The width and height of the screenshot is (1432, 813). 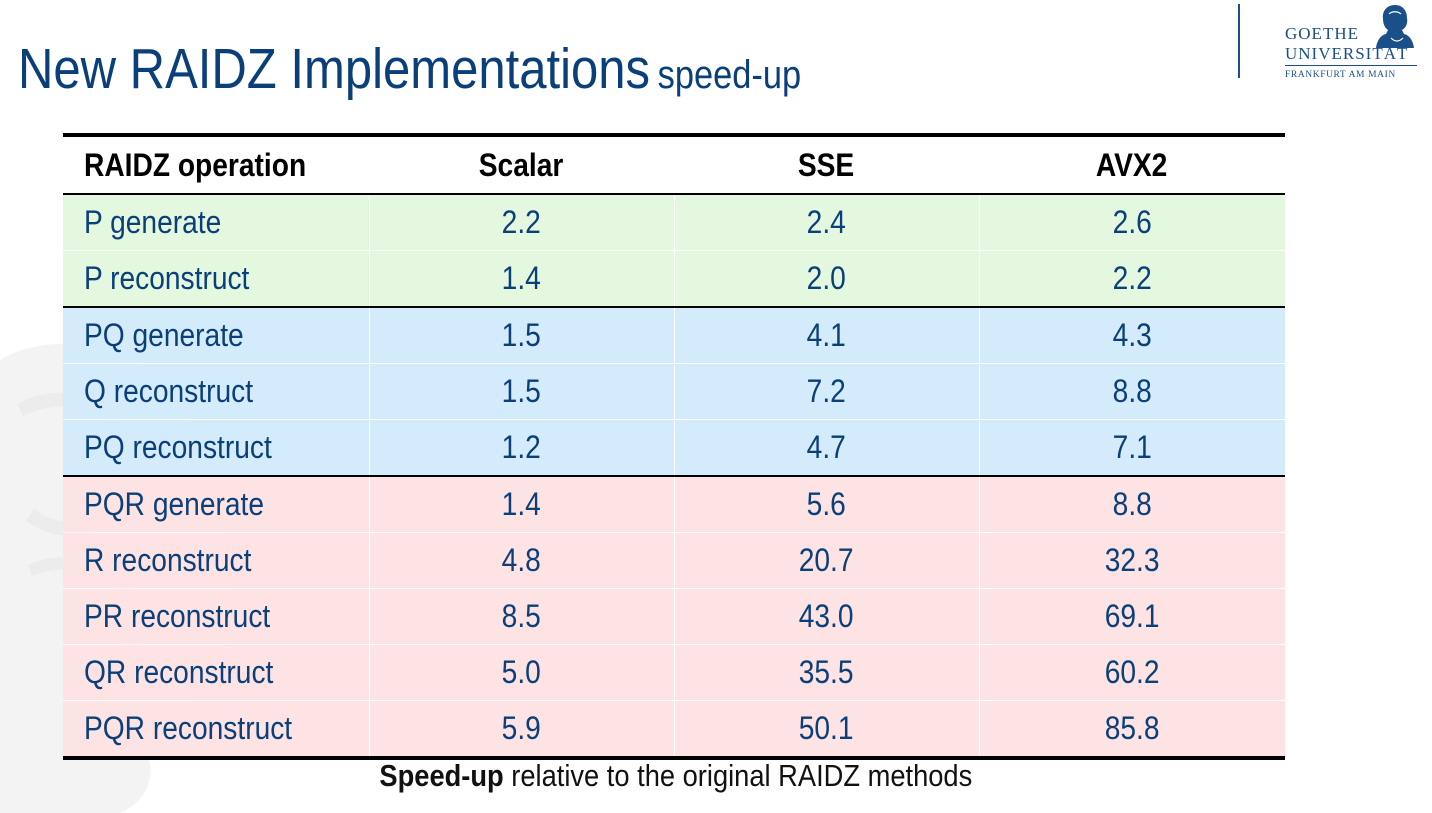 I want to click on avx2-cell: 69.1, so click(x=1131, y=616).